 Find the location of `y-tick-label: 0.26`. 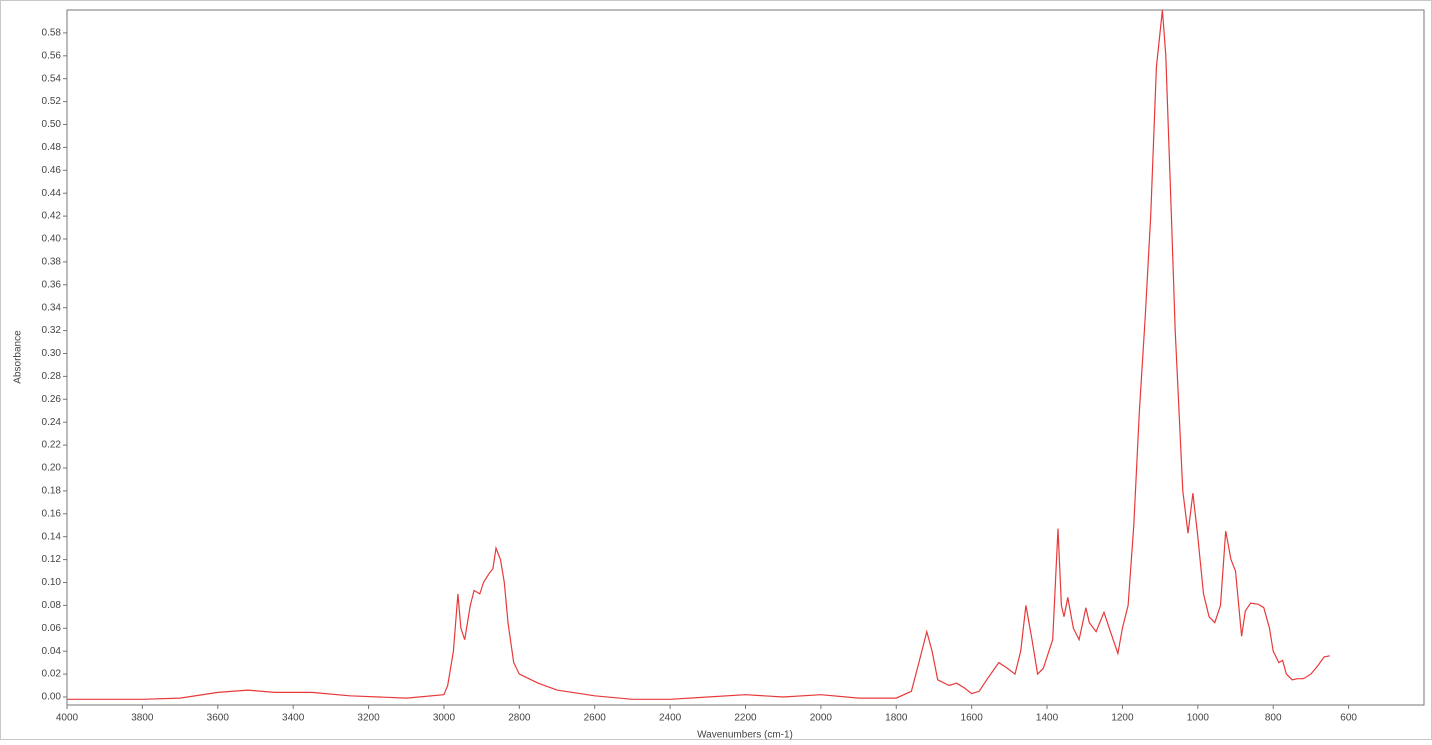

y-tick-label: 0.26 is located at coordinates (52, 399).